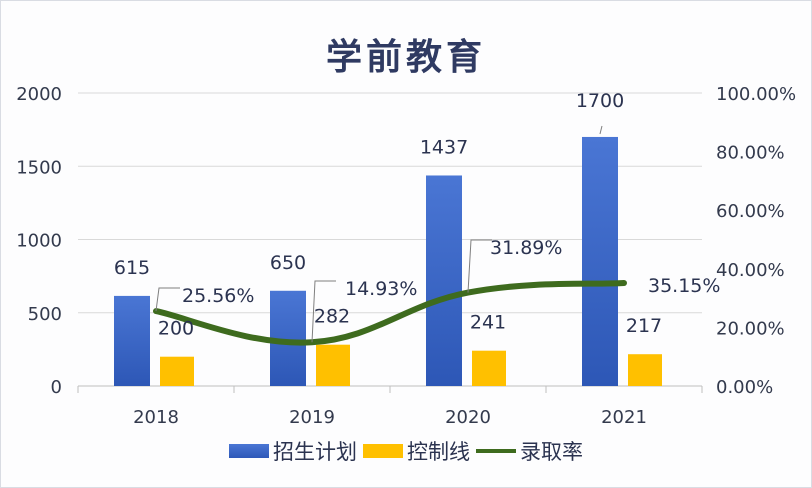  I want to click on data-label-control: 241, so click(488, 323).